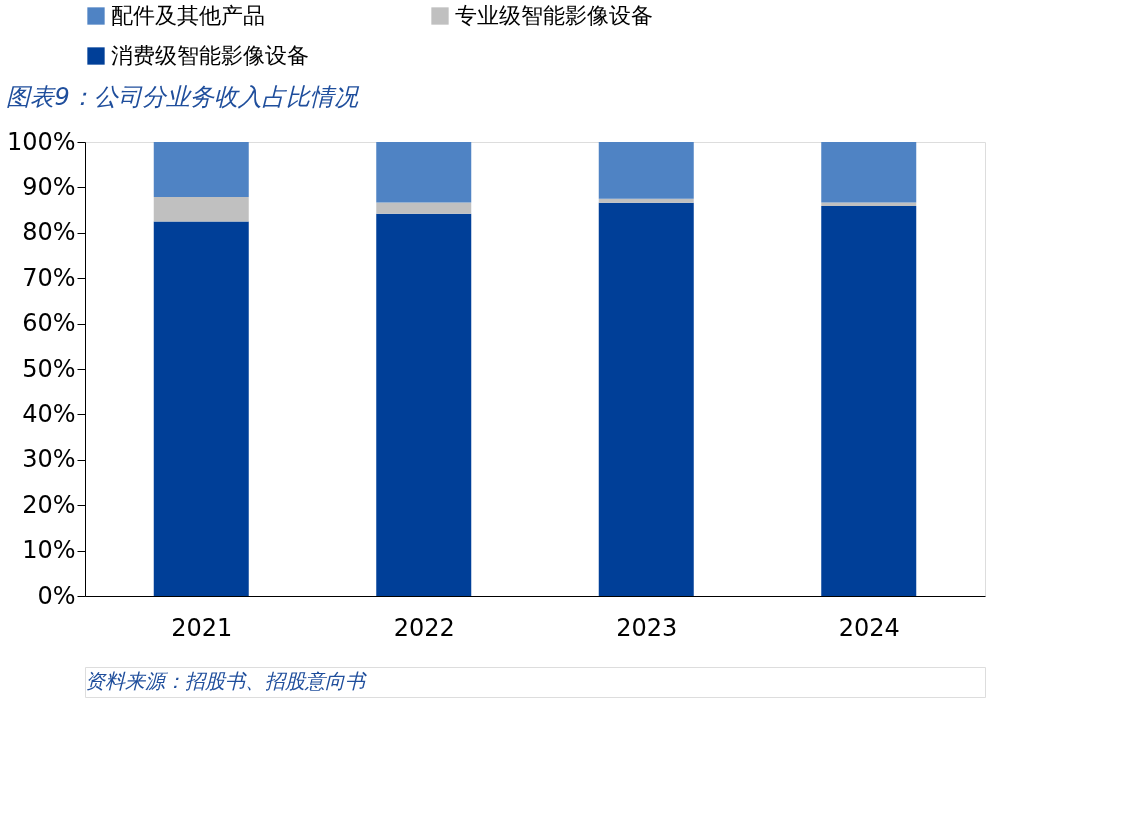  I want to click on y-tick-label: 70%, so click(49, 277).